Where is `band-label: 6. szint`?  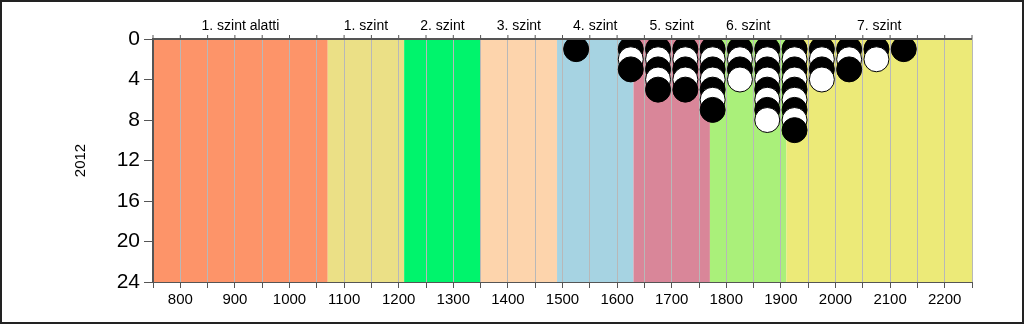 band-label: 6. szint is located at coordinates (748, 24).